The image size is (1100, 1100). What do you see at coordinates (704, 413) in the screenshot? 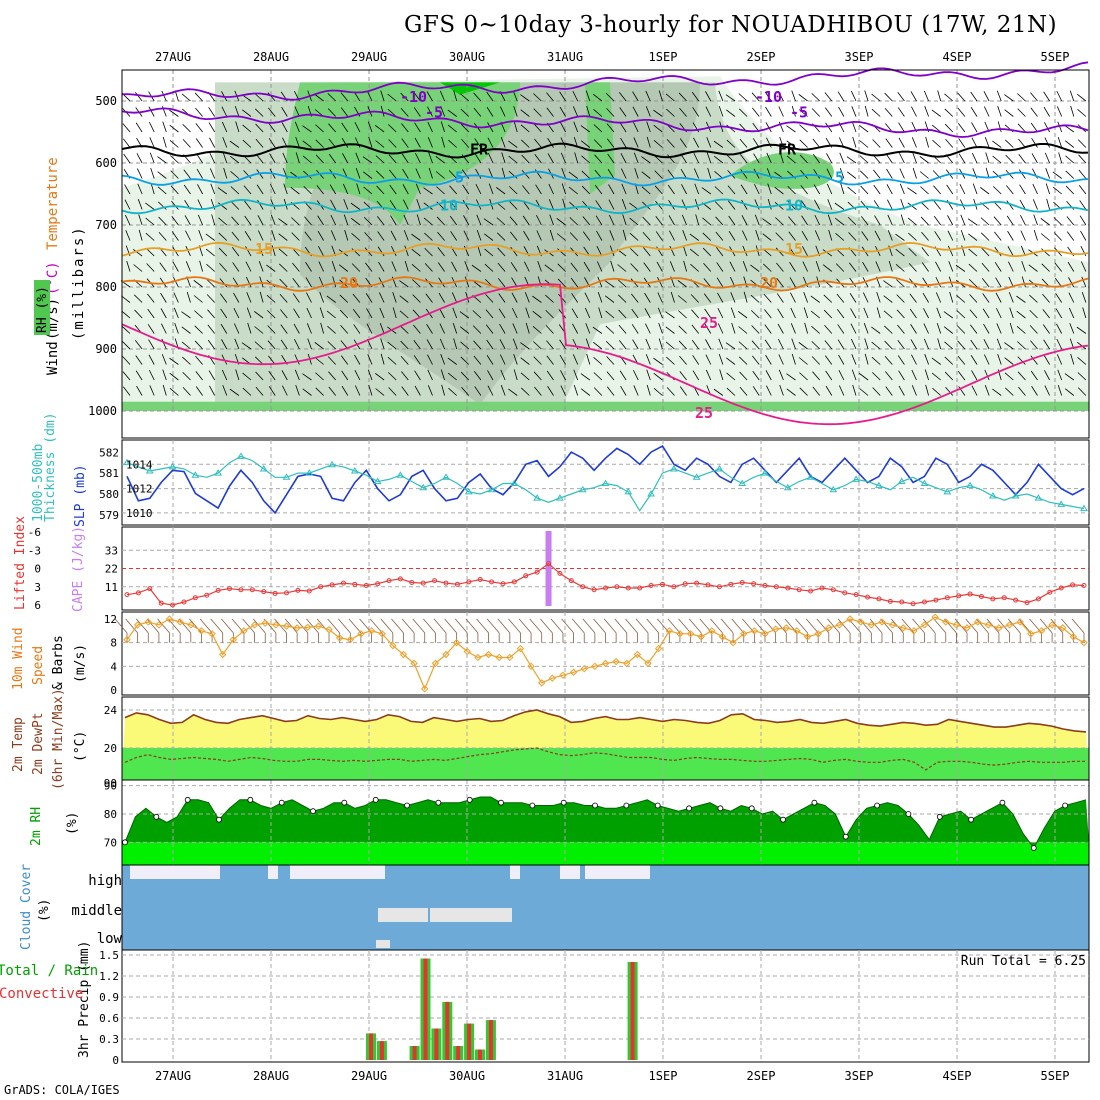
I see `isotherm-label: 25` at bounding box center [704, 413].